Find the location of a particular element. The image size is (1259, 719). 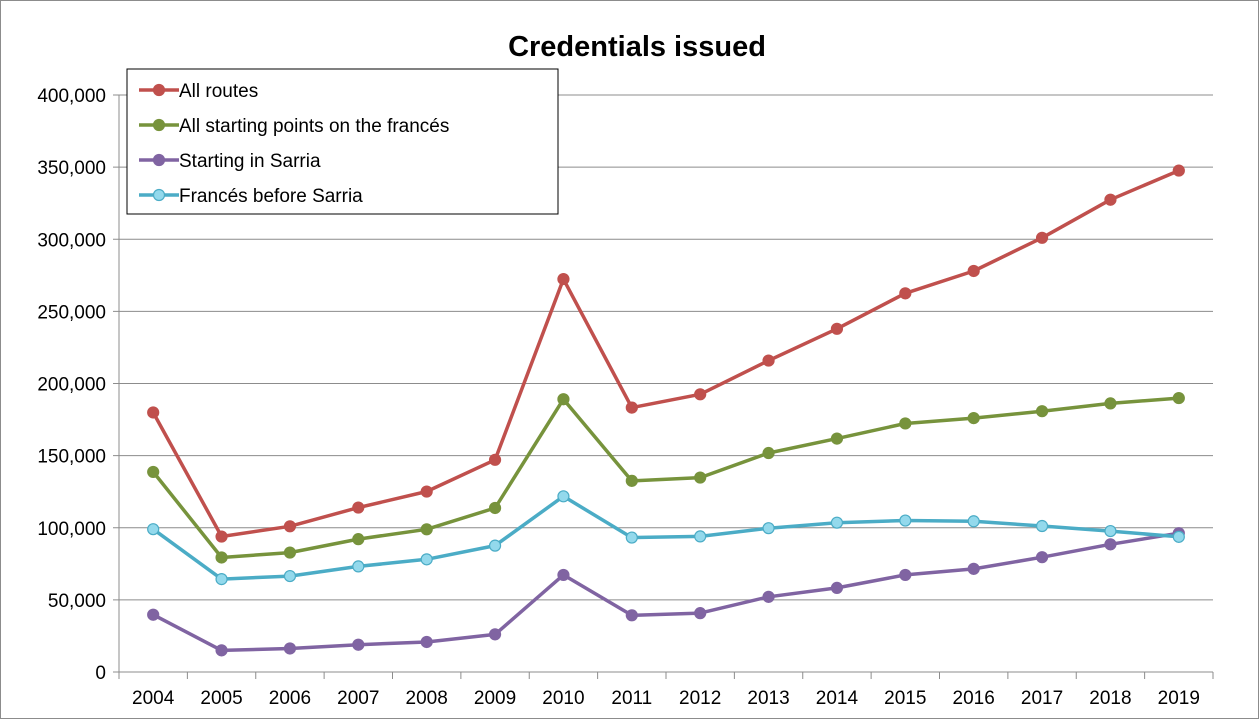

legend-item: All routes is located at coordinates (198, 91).